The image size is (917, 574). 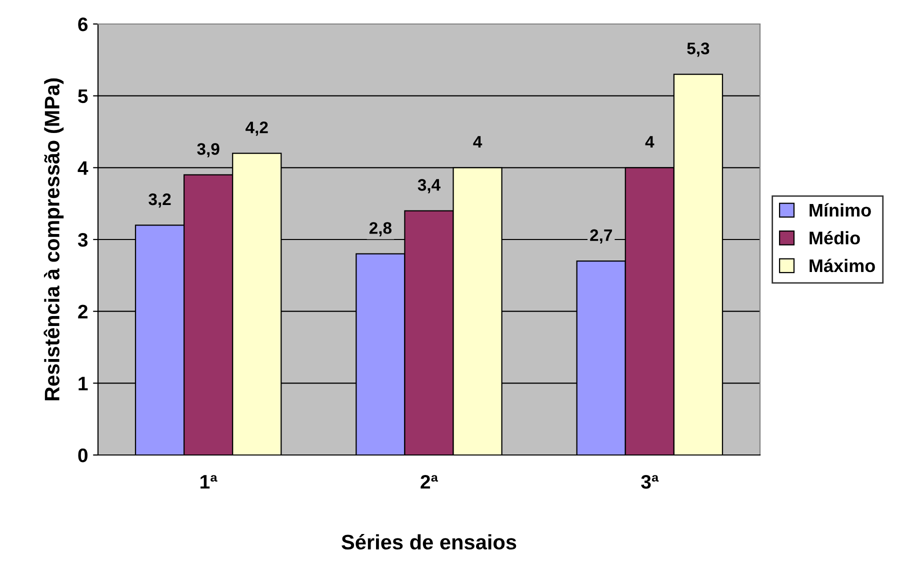 What do you see at coordinates (601, 236) in the screenshot?
I see `data-label: 2,7` at bounding box center [601, 236].